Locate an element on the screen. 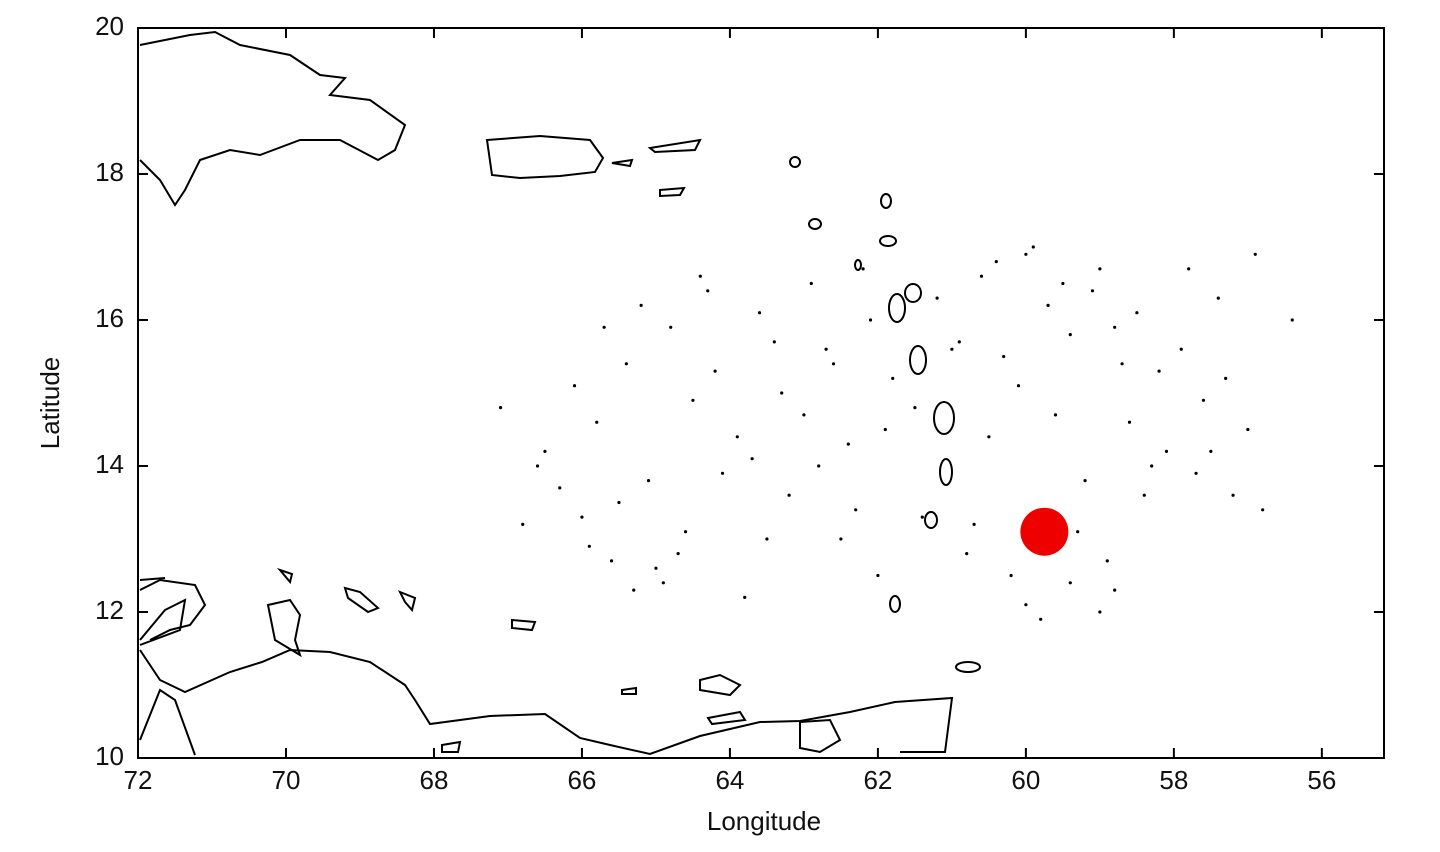  x-tick-label: 70 is located at coordinates (286, 780).